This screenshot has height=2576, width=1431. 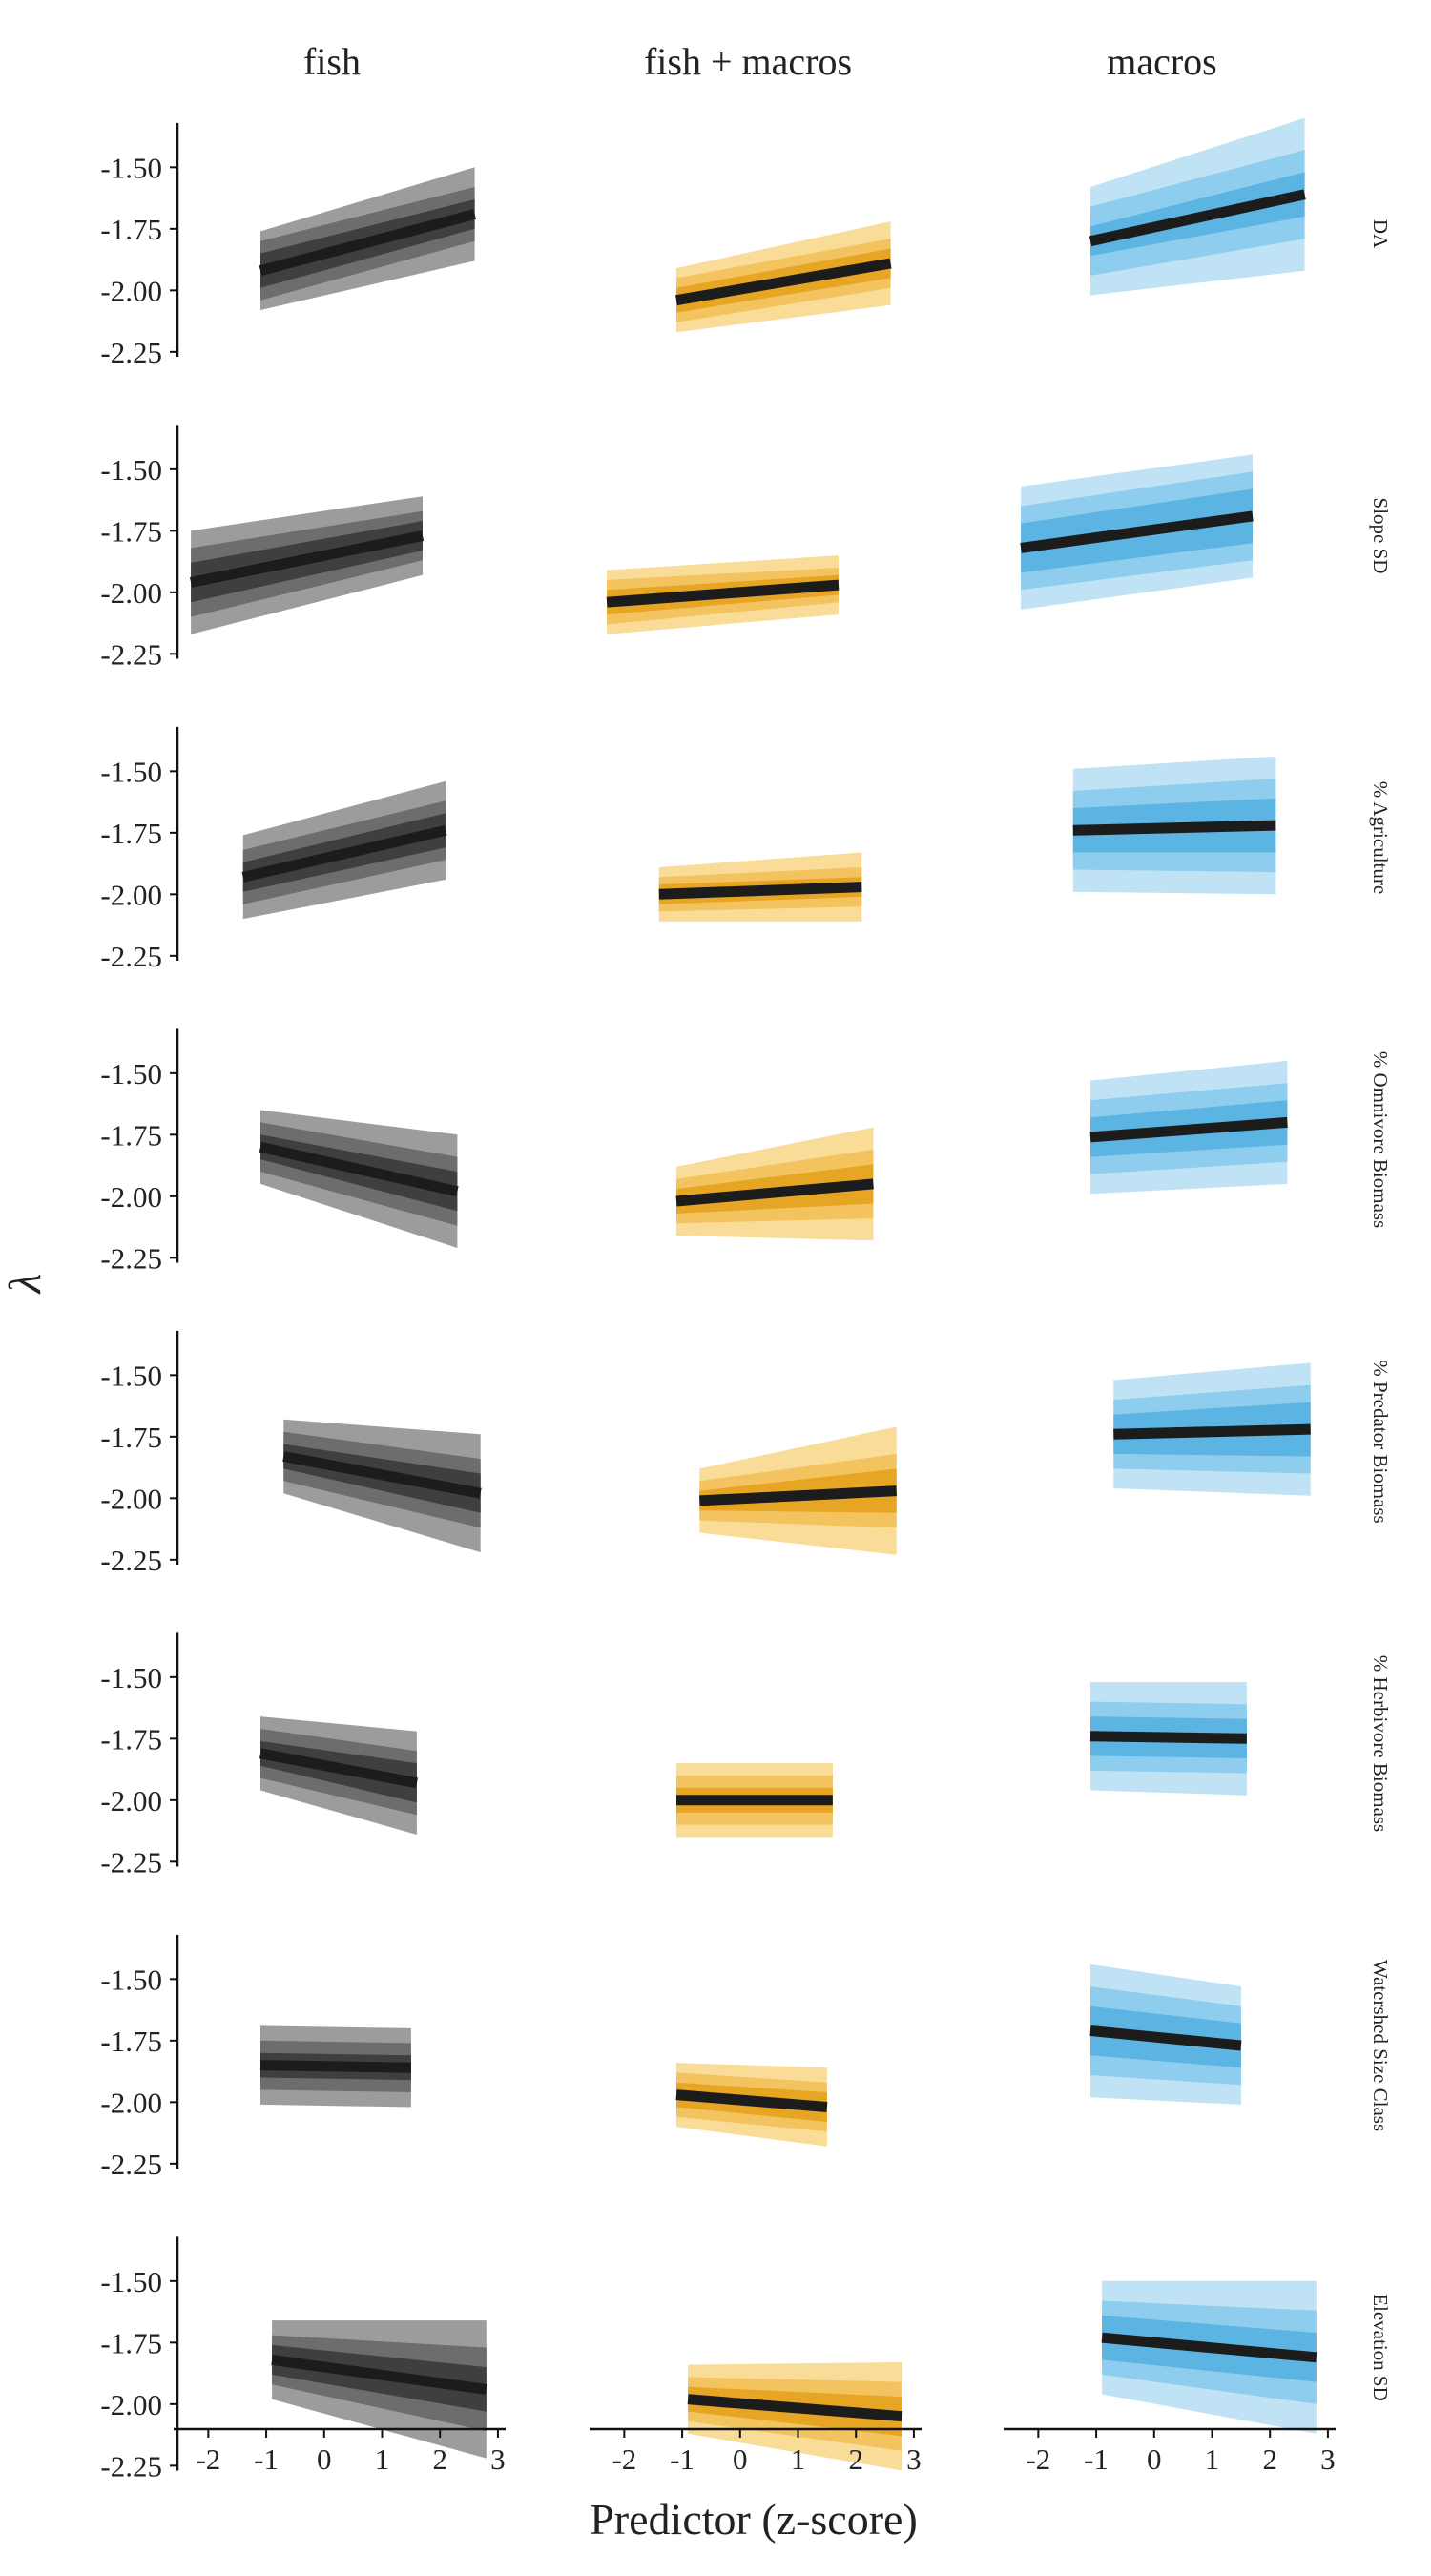 I want to click on row-label: % Agriculture, so click(x=1380, y=837).